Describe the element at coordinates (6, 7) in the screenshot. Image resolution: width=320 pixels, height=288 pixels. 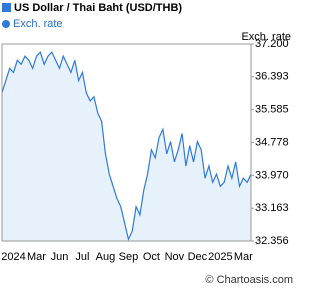
I see `title-icon` at that location.